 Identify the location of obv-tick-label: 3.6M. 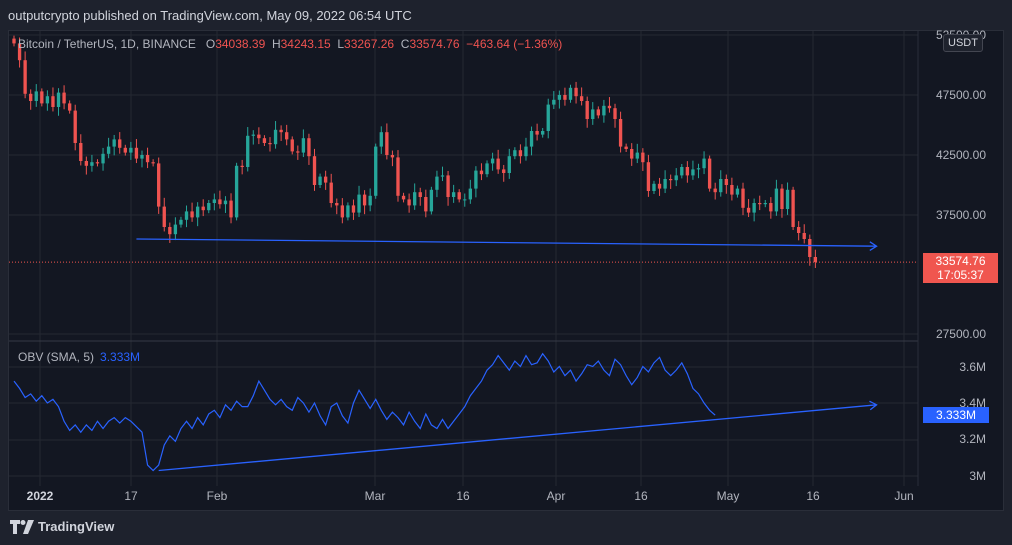
(972, 367).